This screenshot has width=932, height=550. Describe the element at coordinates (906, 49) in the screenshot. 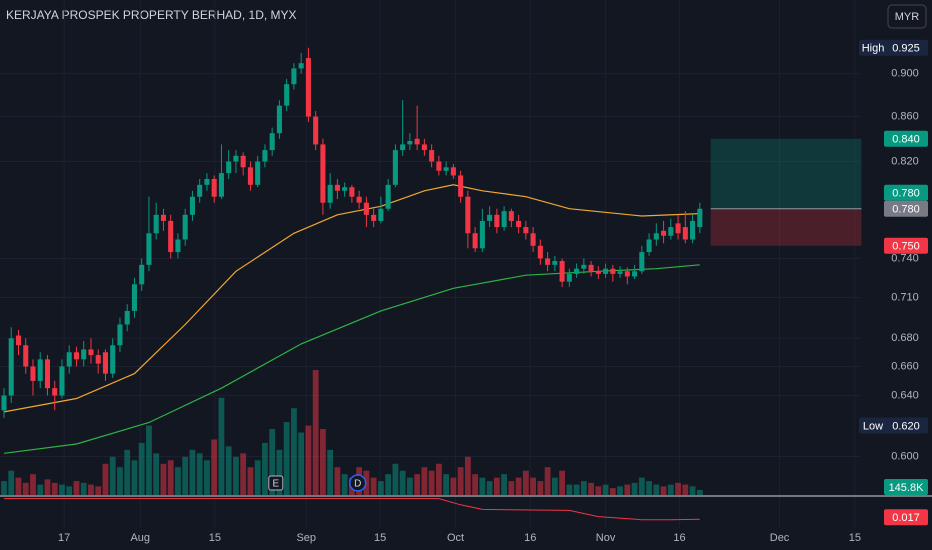

I see `high-value-label: 0.925` at that location.